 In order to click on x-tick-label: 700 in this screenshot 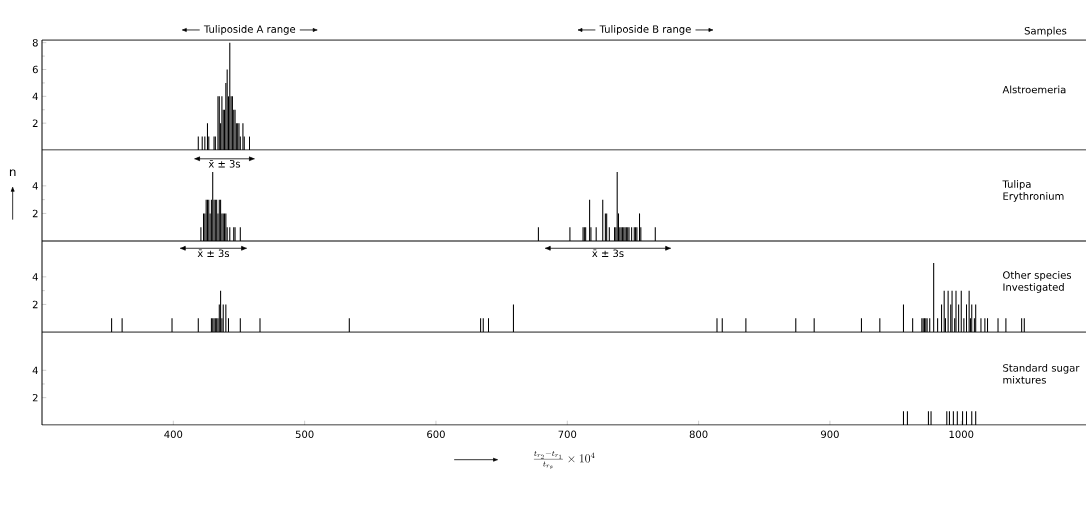, I will do `click(567, 434)`.